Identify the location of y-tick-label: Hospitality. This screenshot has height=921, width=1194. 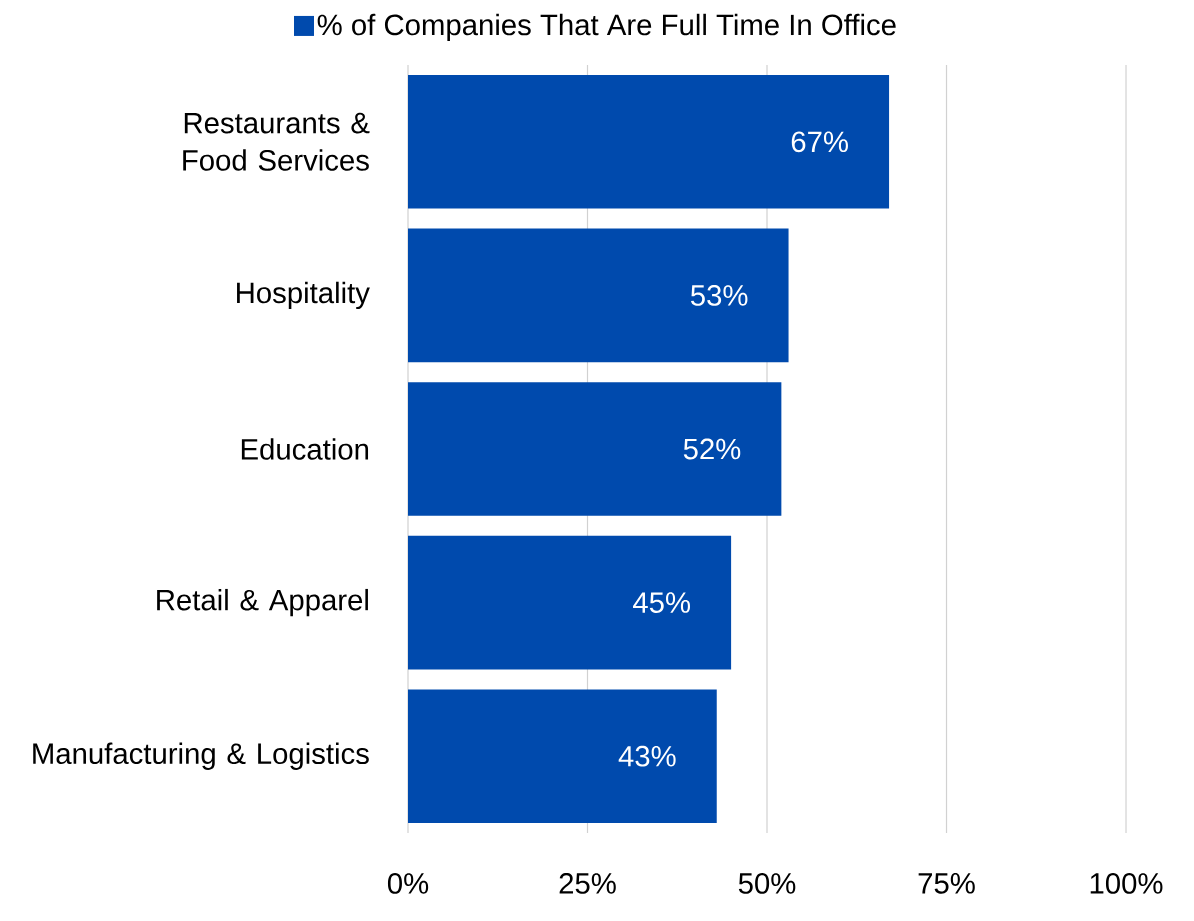
(303, 295).